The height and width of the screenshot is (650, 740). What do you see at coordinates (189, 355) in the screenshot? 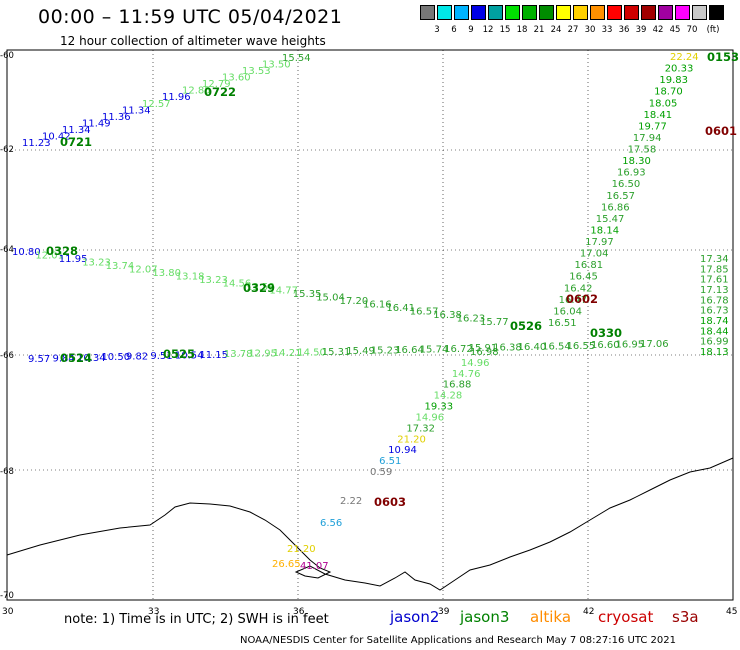
I see `wave-height-value: 10.54` at bounding box center [189, 355].